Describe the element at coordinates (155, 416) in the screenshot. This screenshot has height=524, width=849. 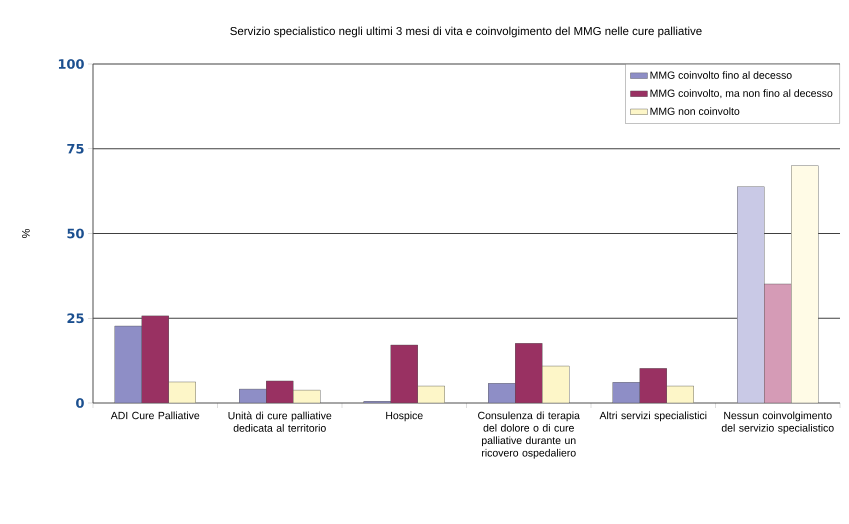
I see `x-tick-label: ADI Cure Palliative` at that location.